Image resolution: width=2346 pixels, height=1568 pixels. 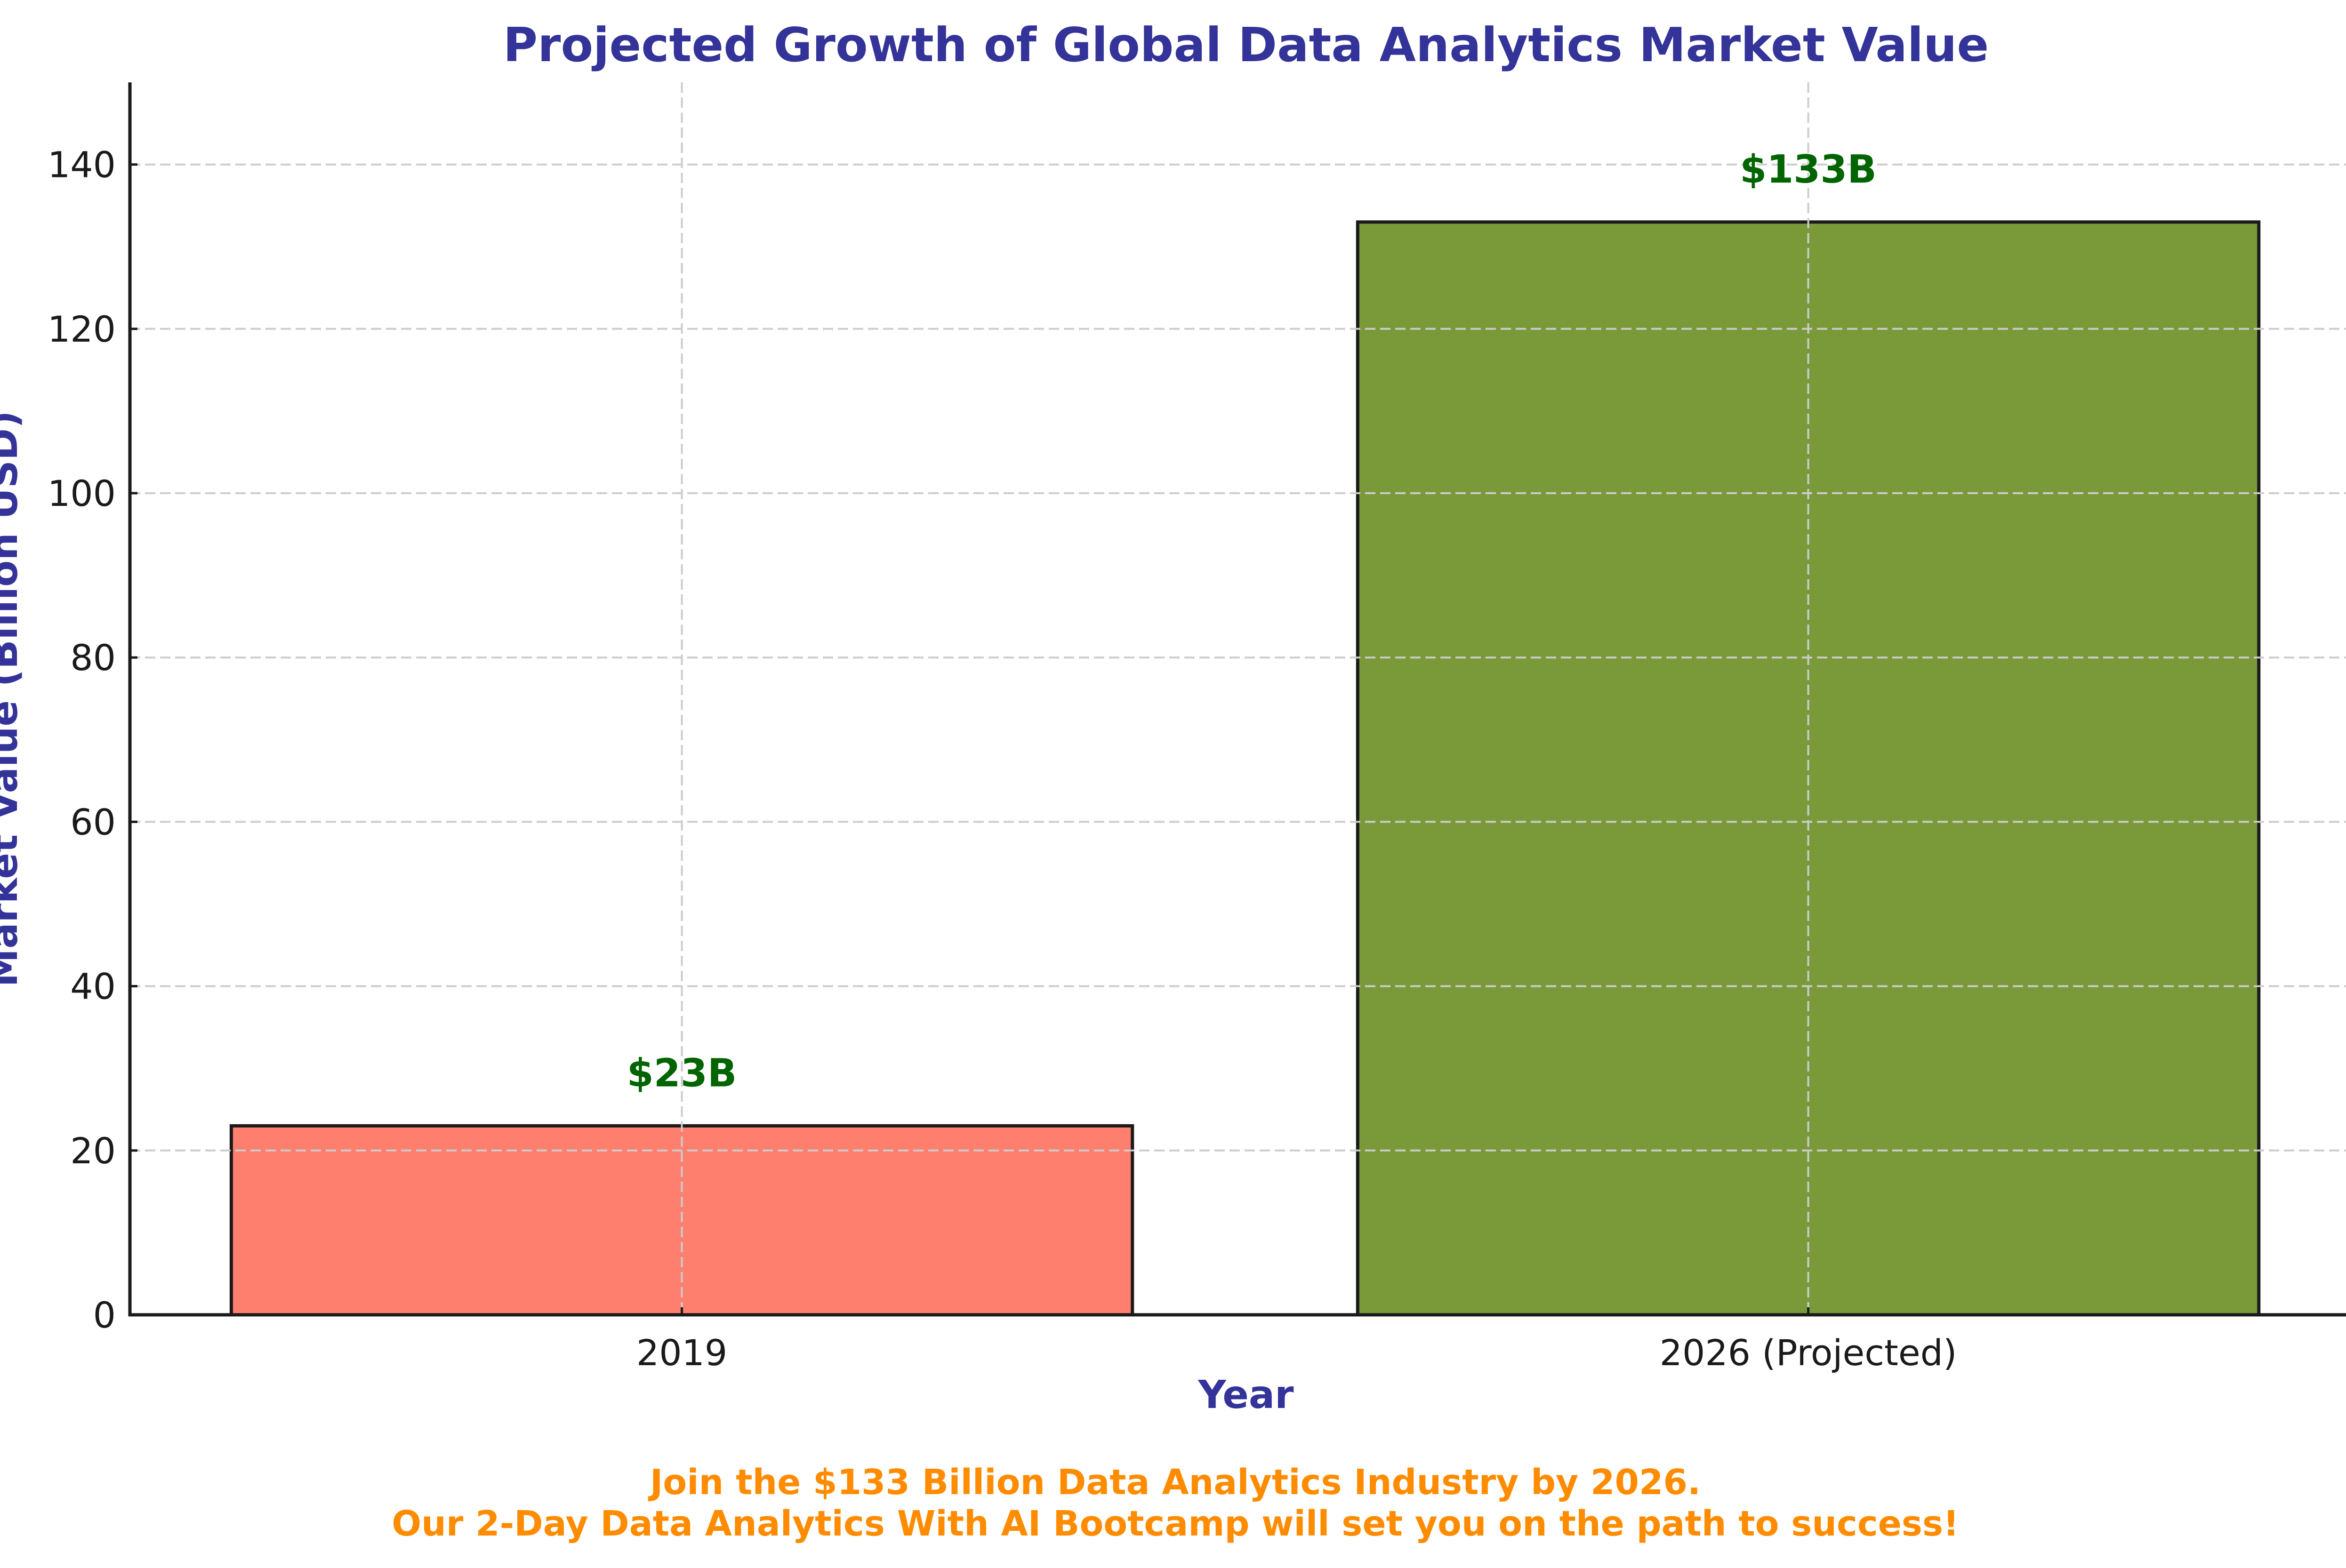 I want to click on y-tick-label: 0, so click(x=104, y=1315).